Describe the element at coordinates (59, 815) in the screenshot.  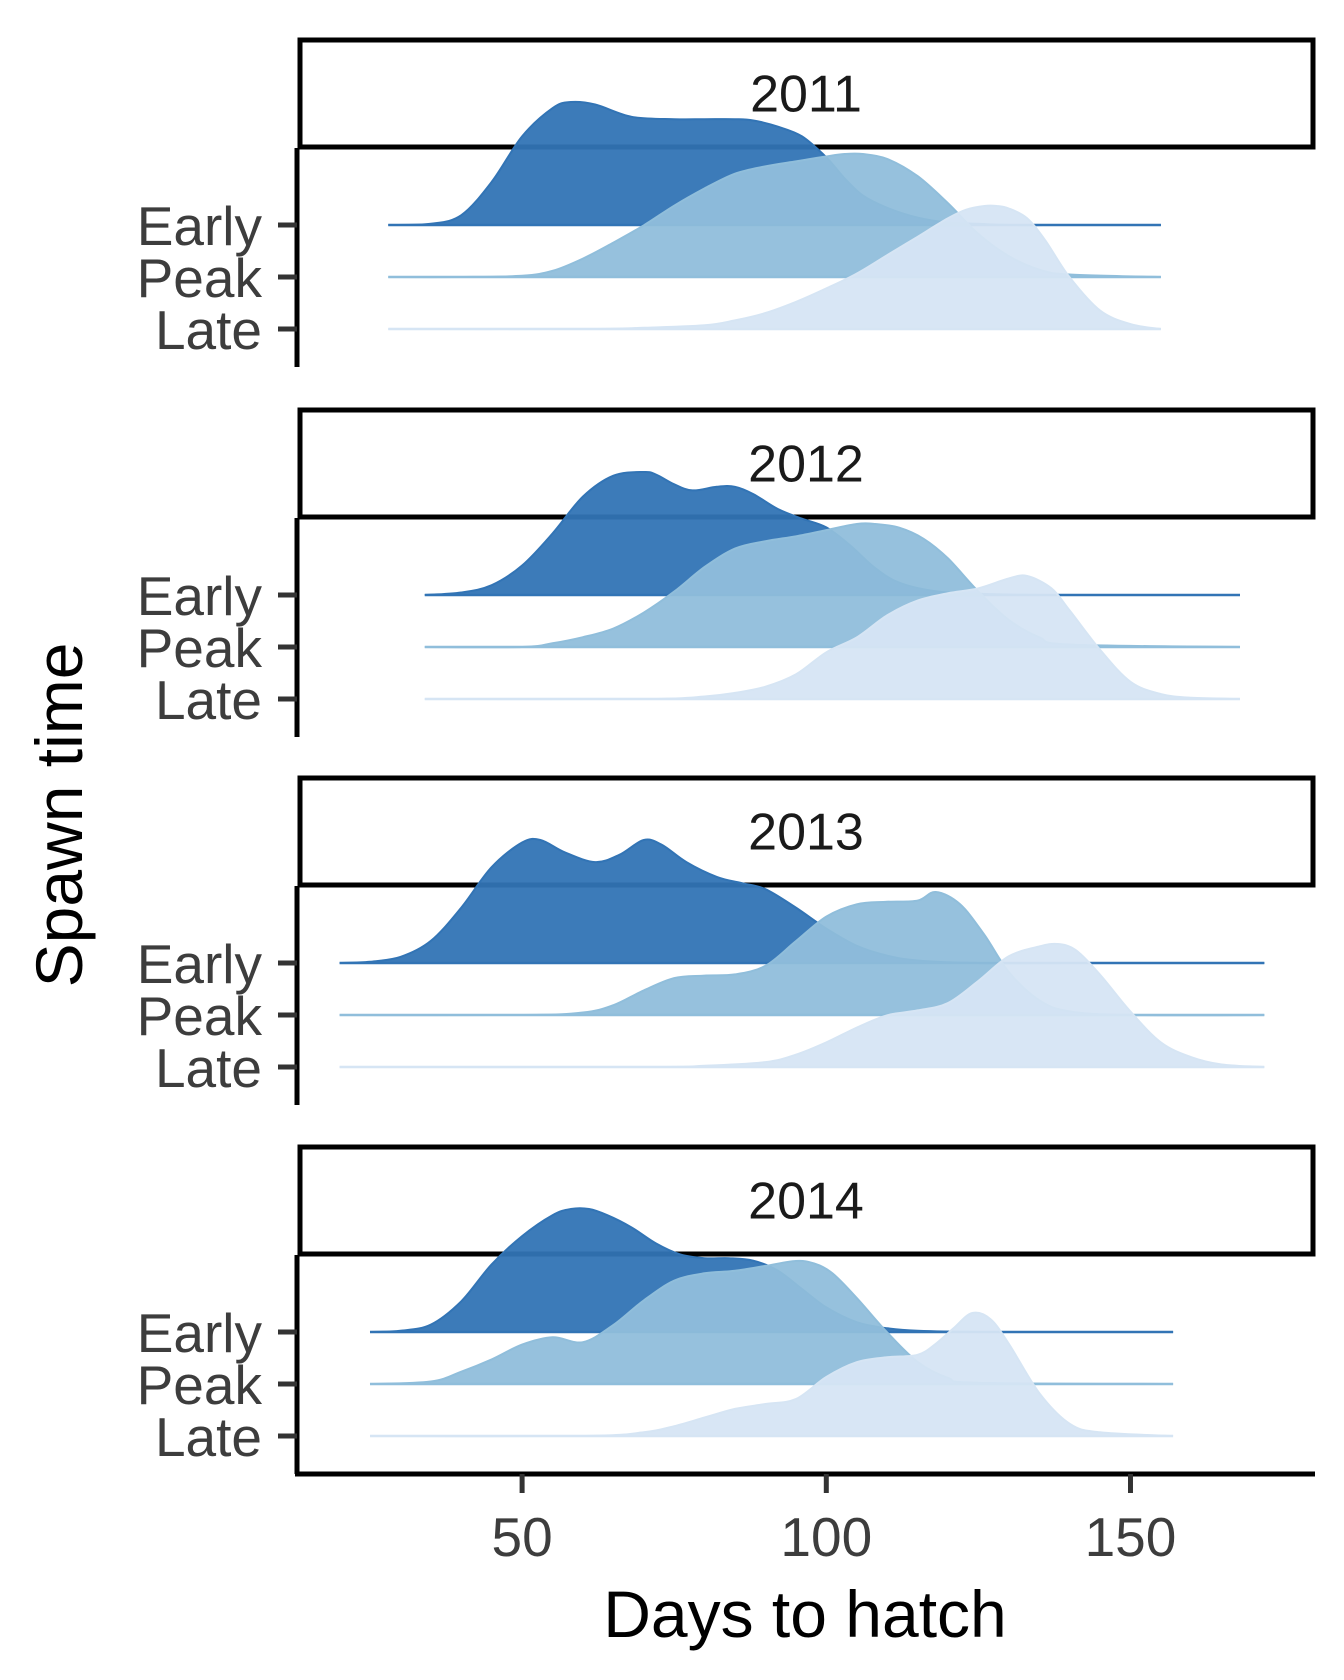
I see `y-axis-title: Spawn time` at that location.